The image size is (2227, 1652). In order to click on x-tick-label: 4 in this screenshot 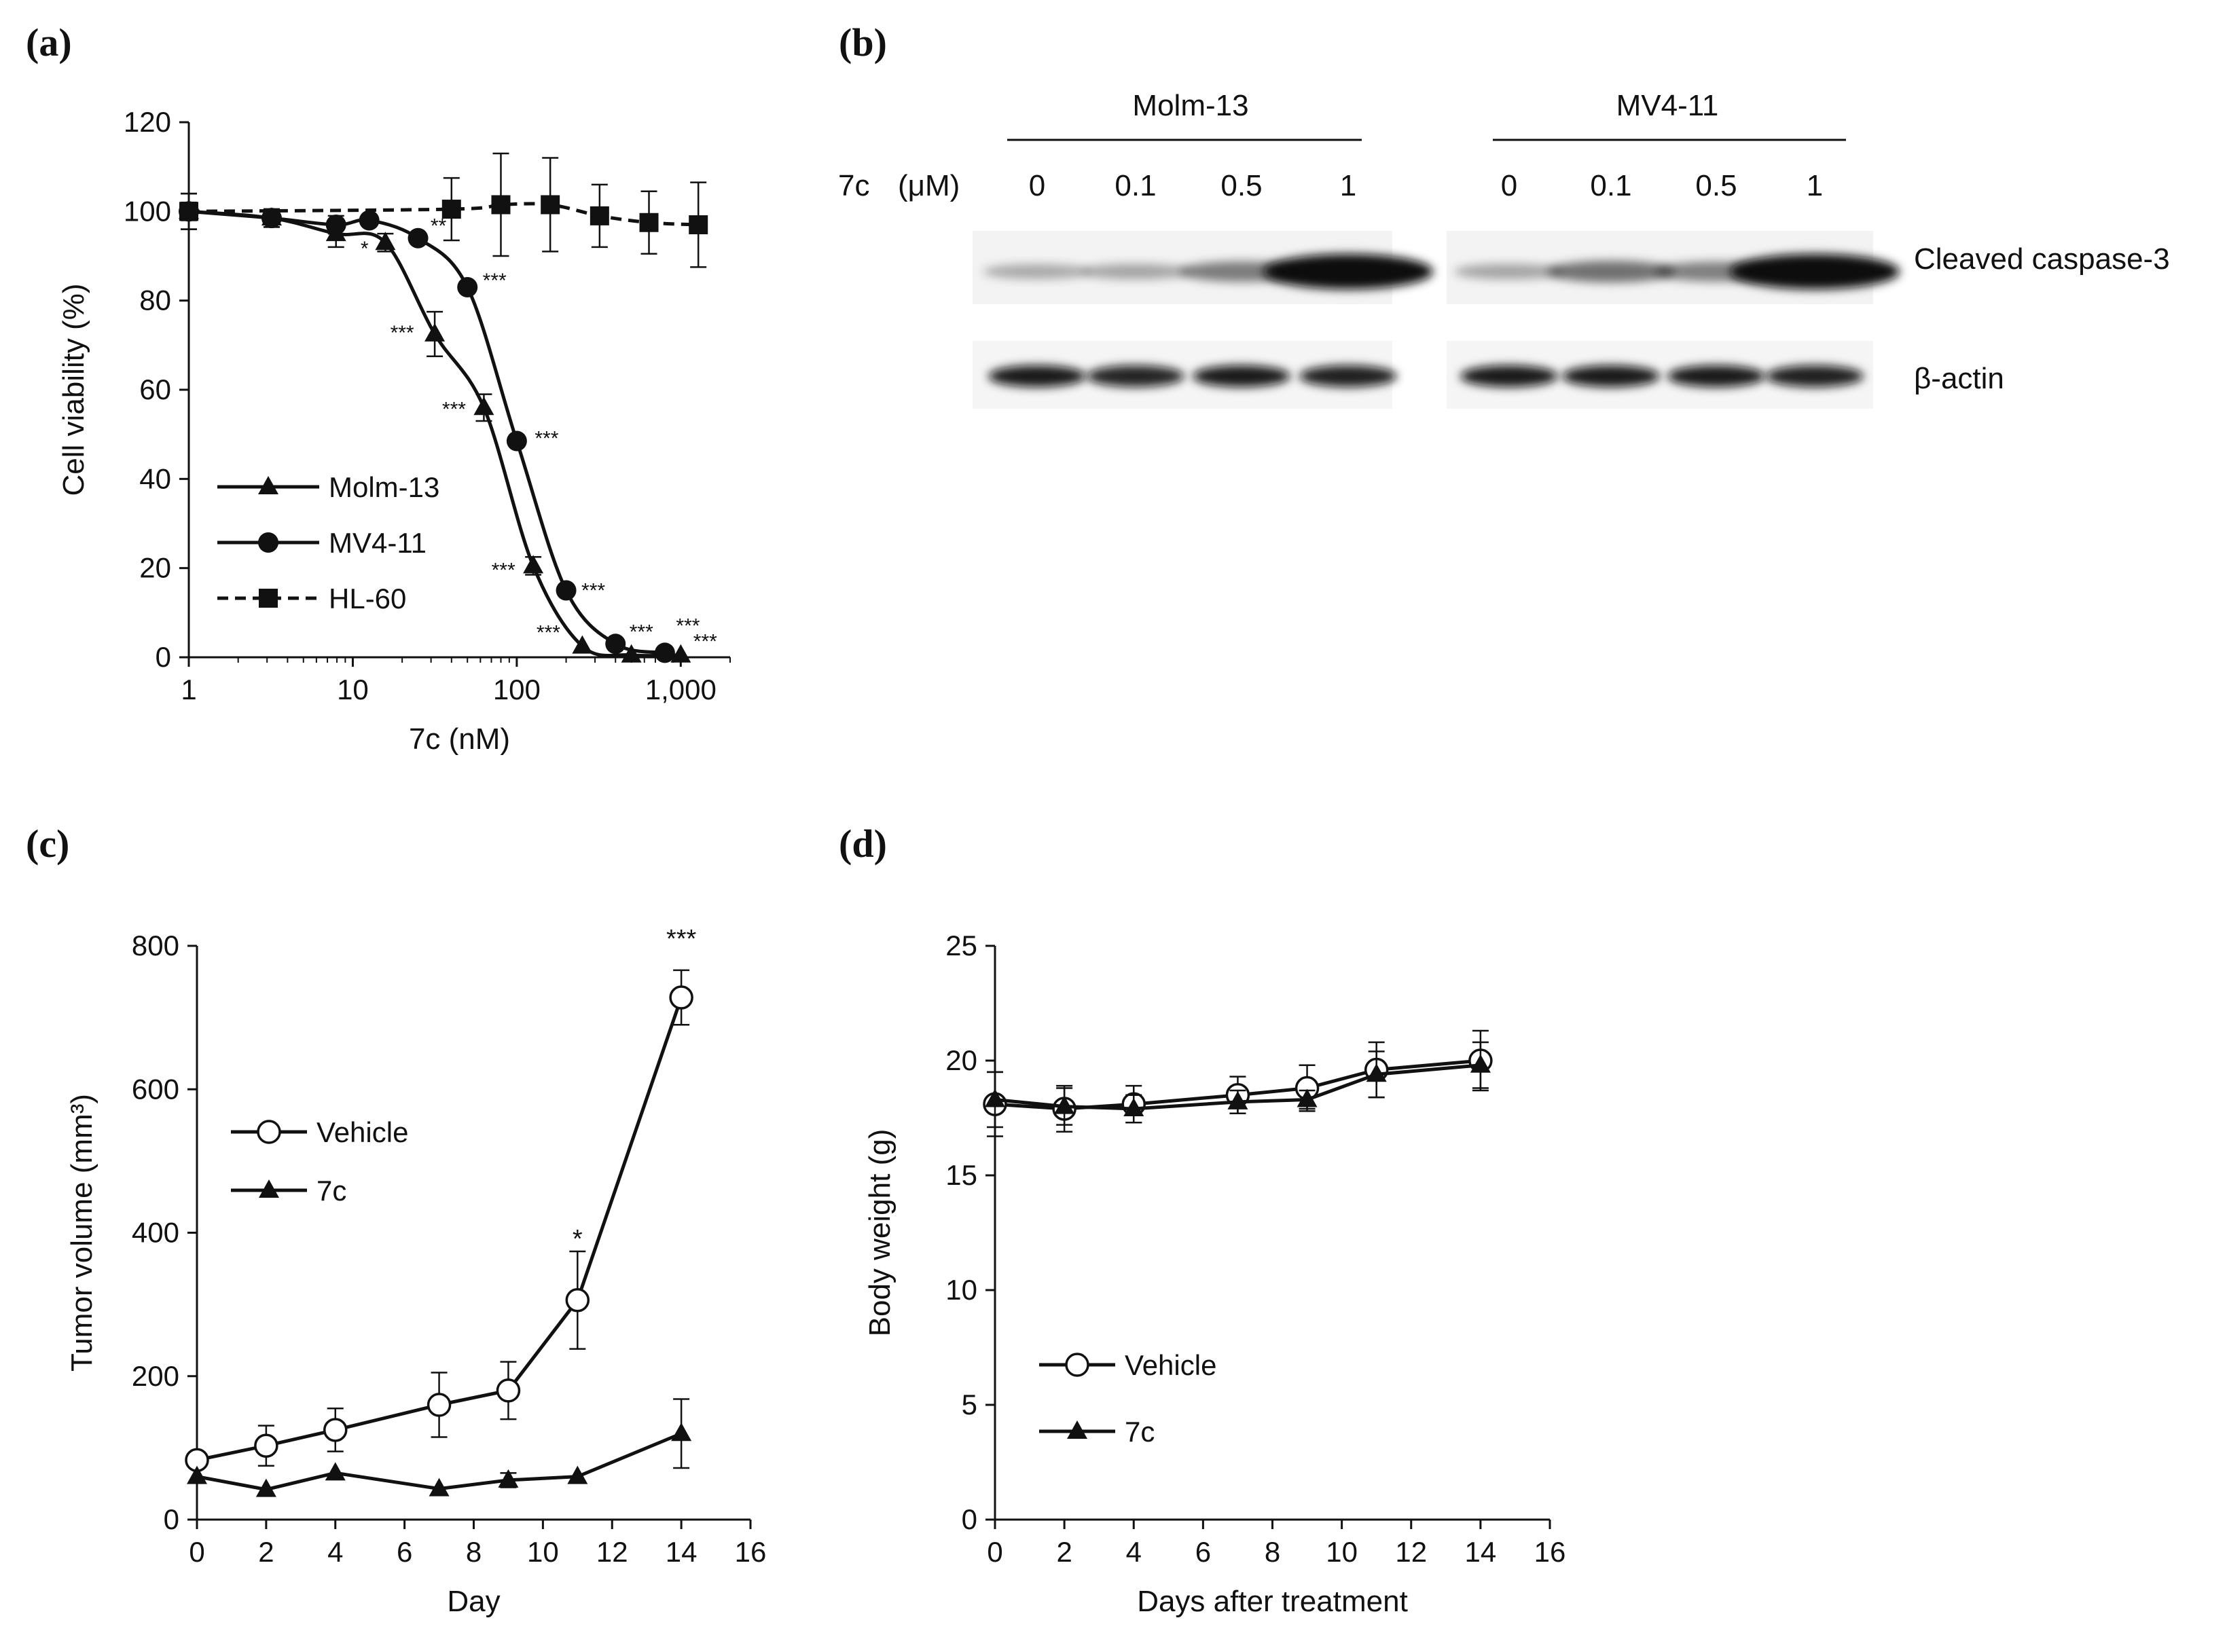, I will do `click(1134, 1552)`.